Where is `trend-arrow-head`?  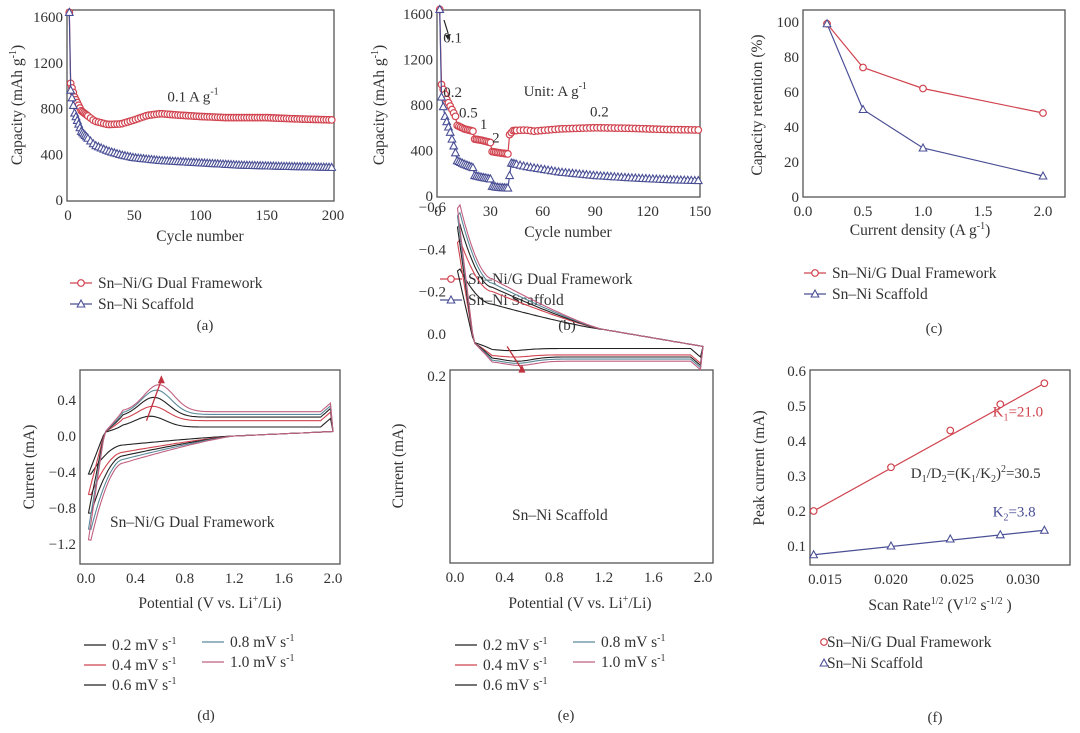
trend-arrow-head is located at coordinates (522, 368).